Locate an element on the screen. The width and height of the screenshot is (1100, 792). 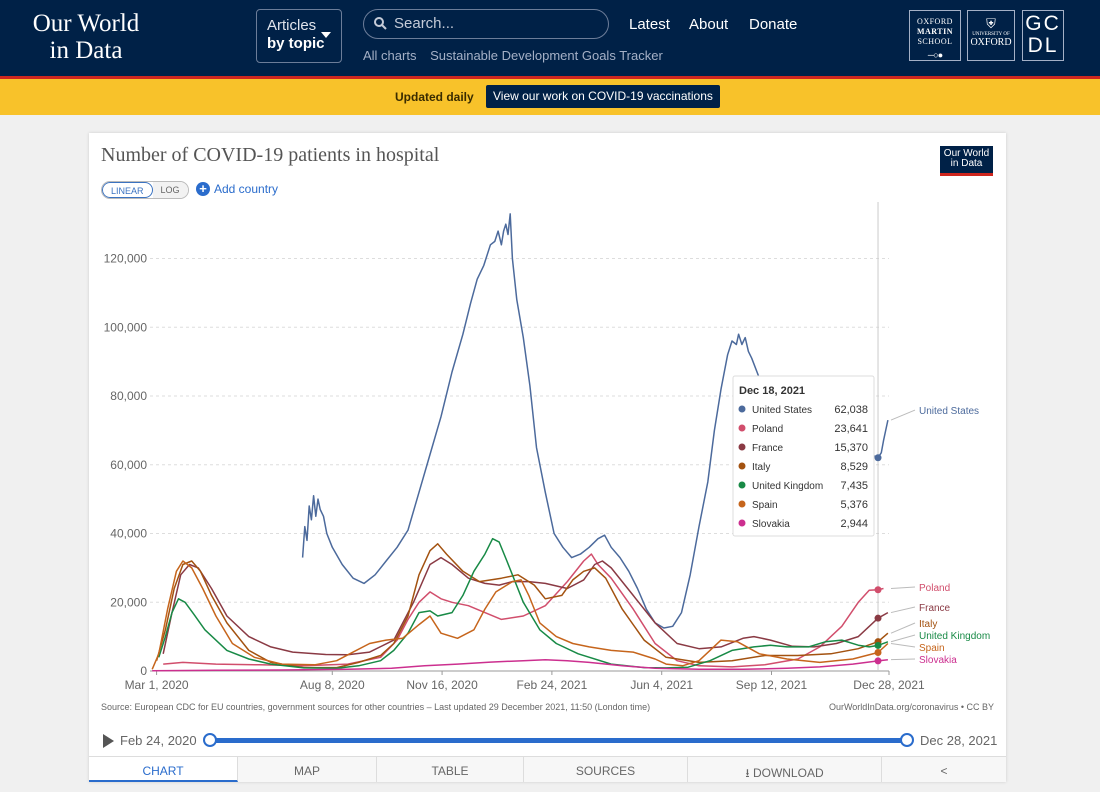
y-tick-label: 0 is located at coordinates (143, 671).